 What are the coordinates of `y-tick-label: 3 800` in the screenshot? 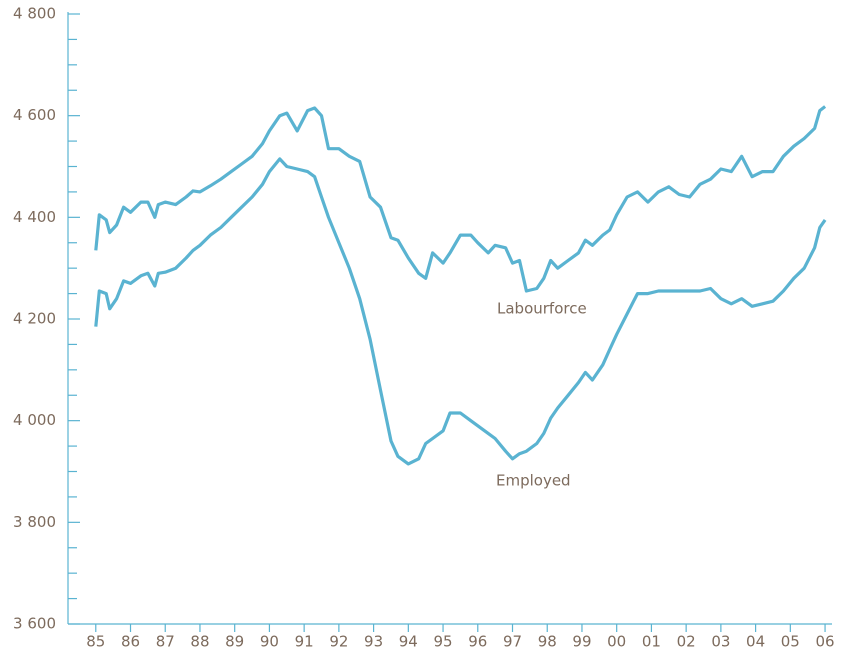 It's located at (34, 522).